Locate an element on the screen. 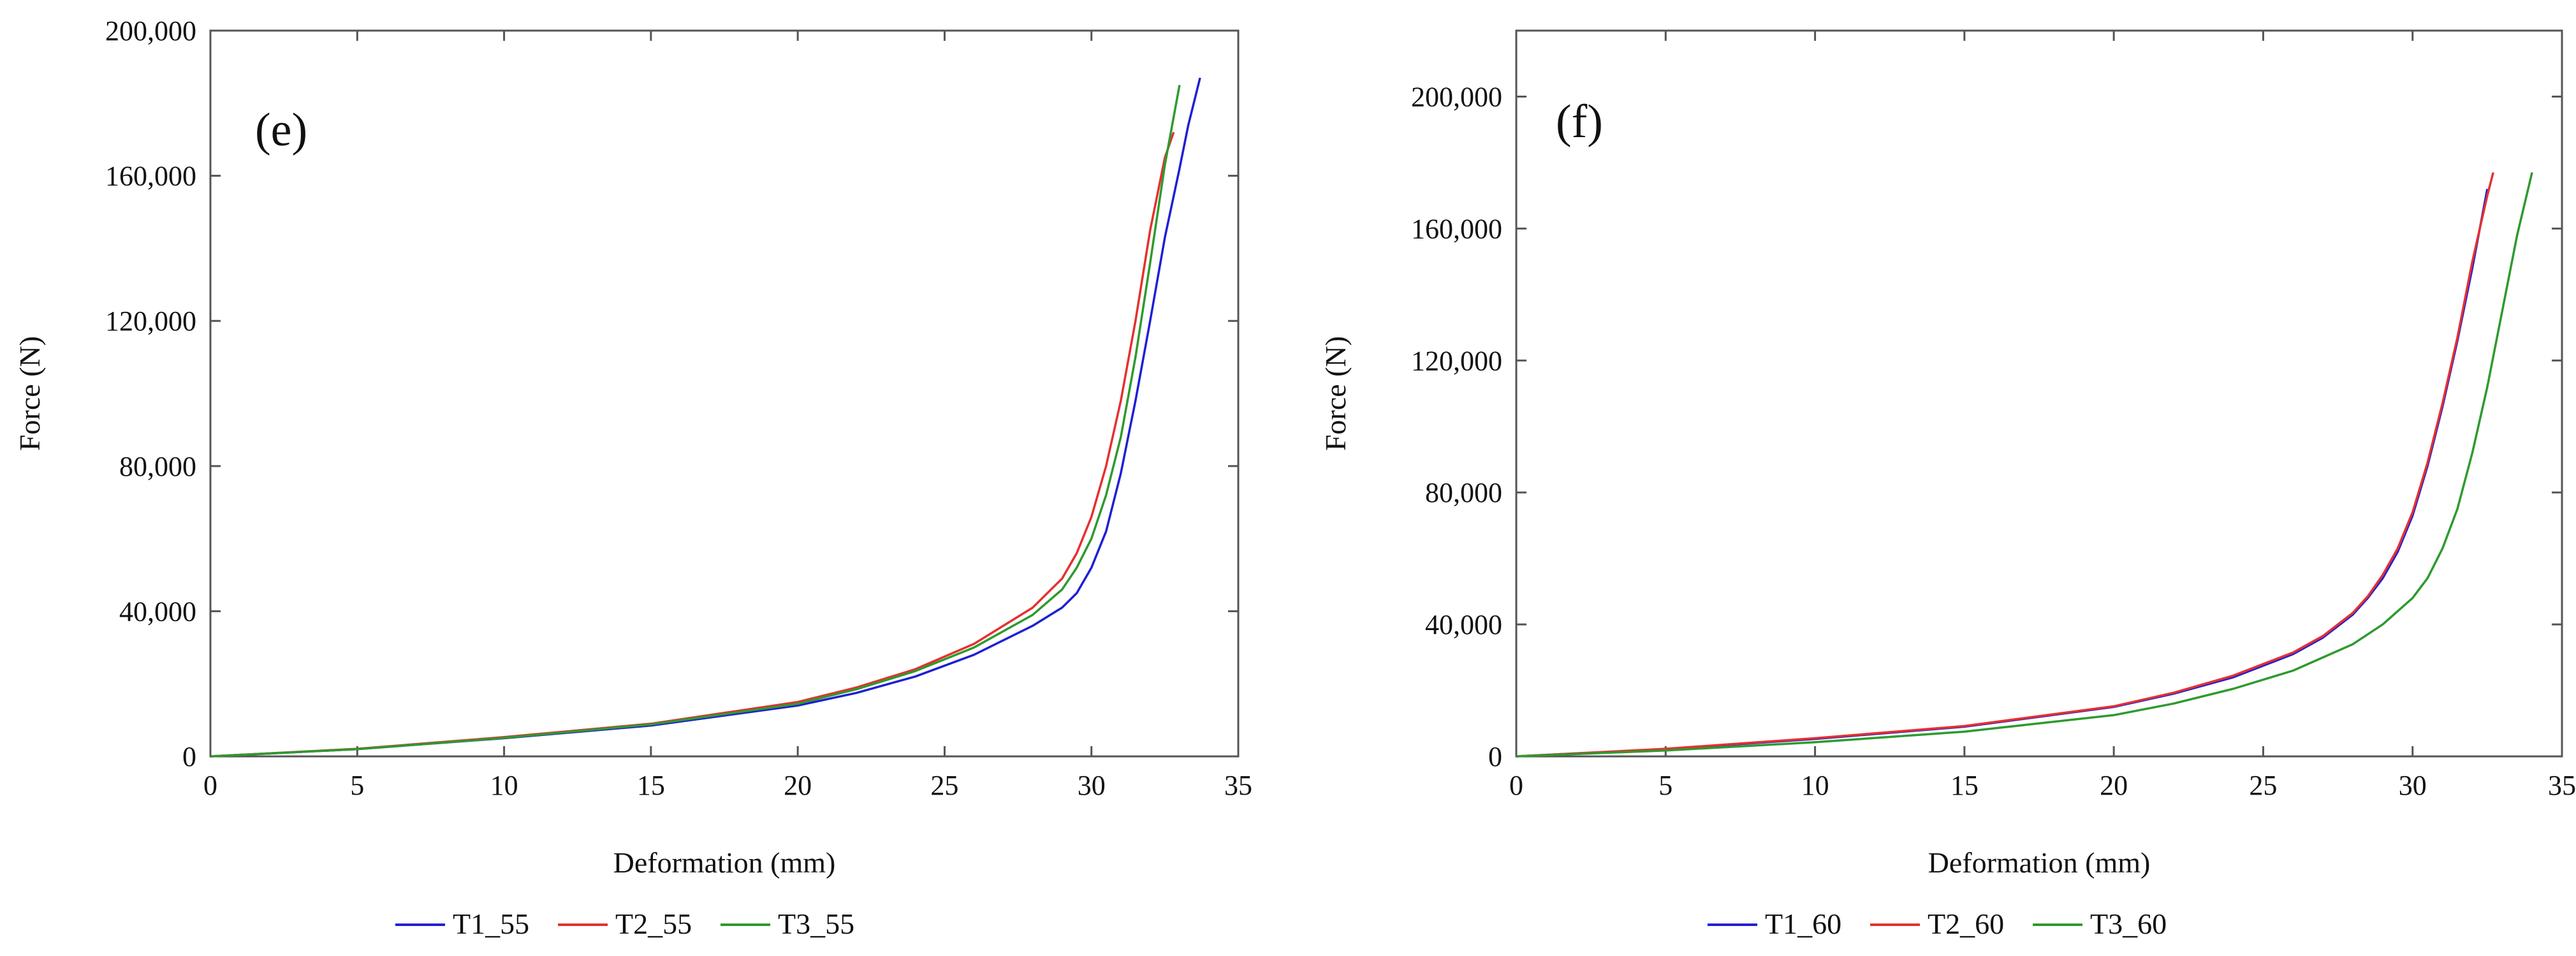 This screenshot has width=2576, height=956. legend-label: T3_55 is located at coordinates (816, 924).